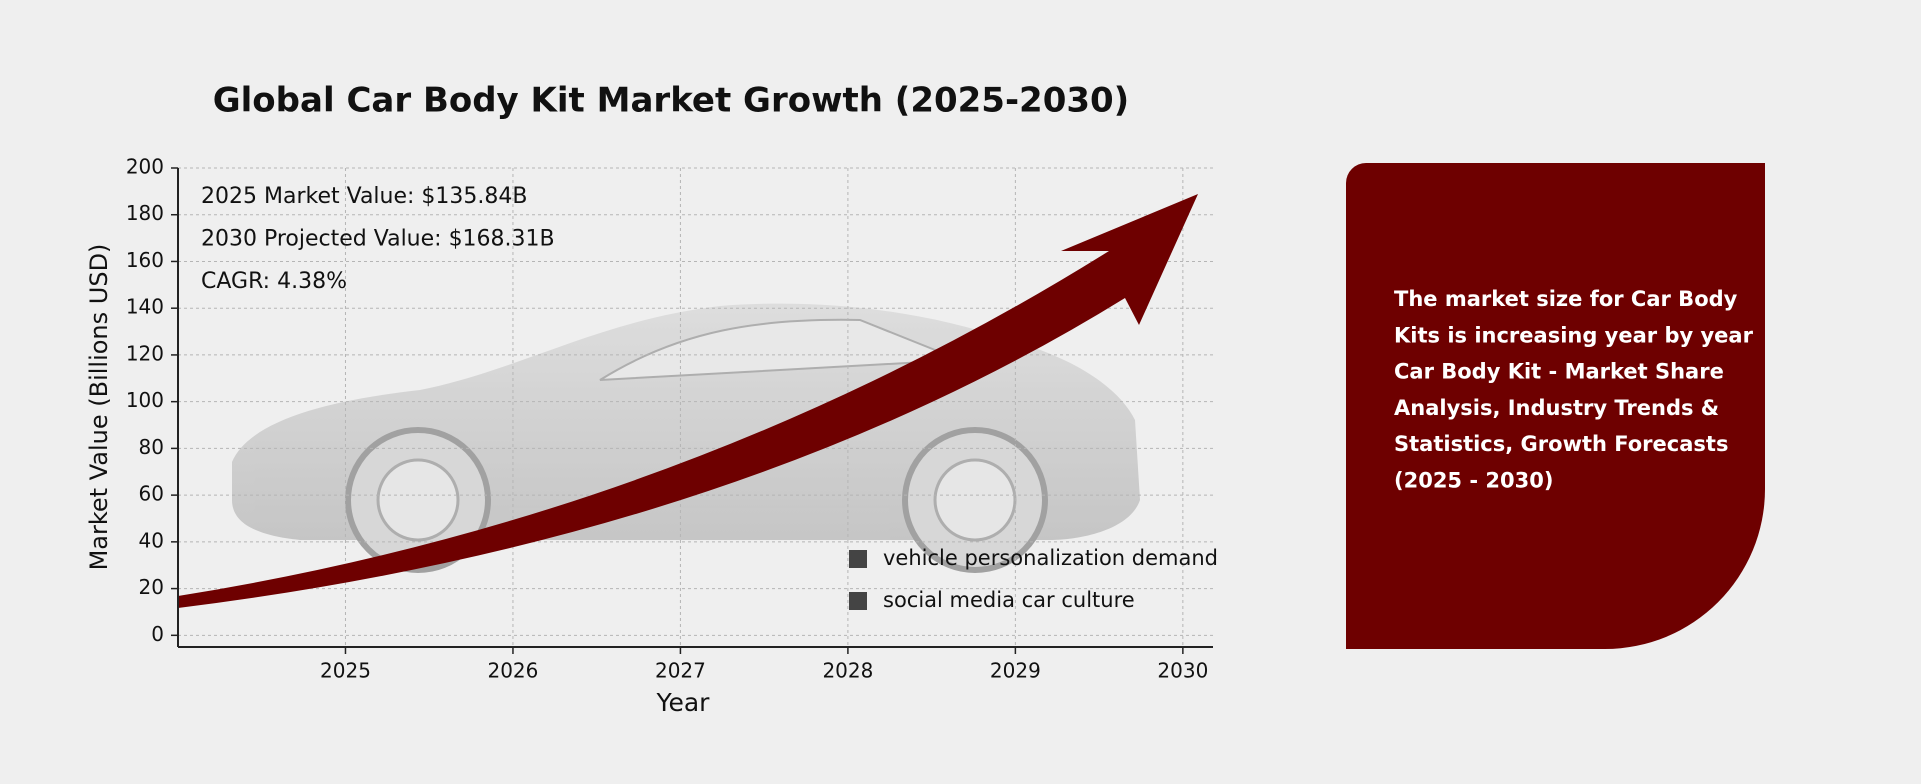 The height and width of the screenshot is (784, 1921). Describe the element at coordinates (157, 634) in the screenshot. I see `y-tick-label: 0` at that location.